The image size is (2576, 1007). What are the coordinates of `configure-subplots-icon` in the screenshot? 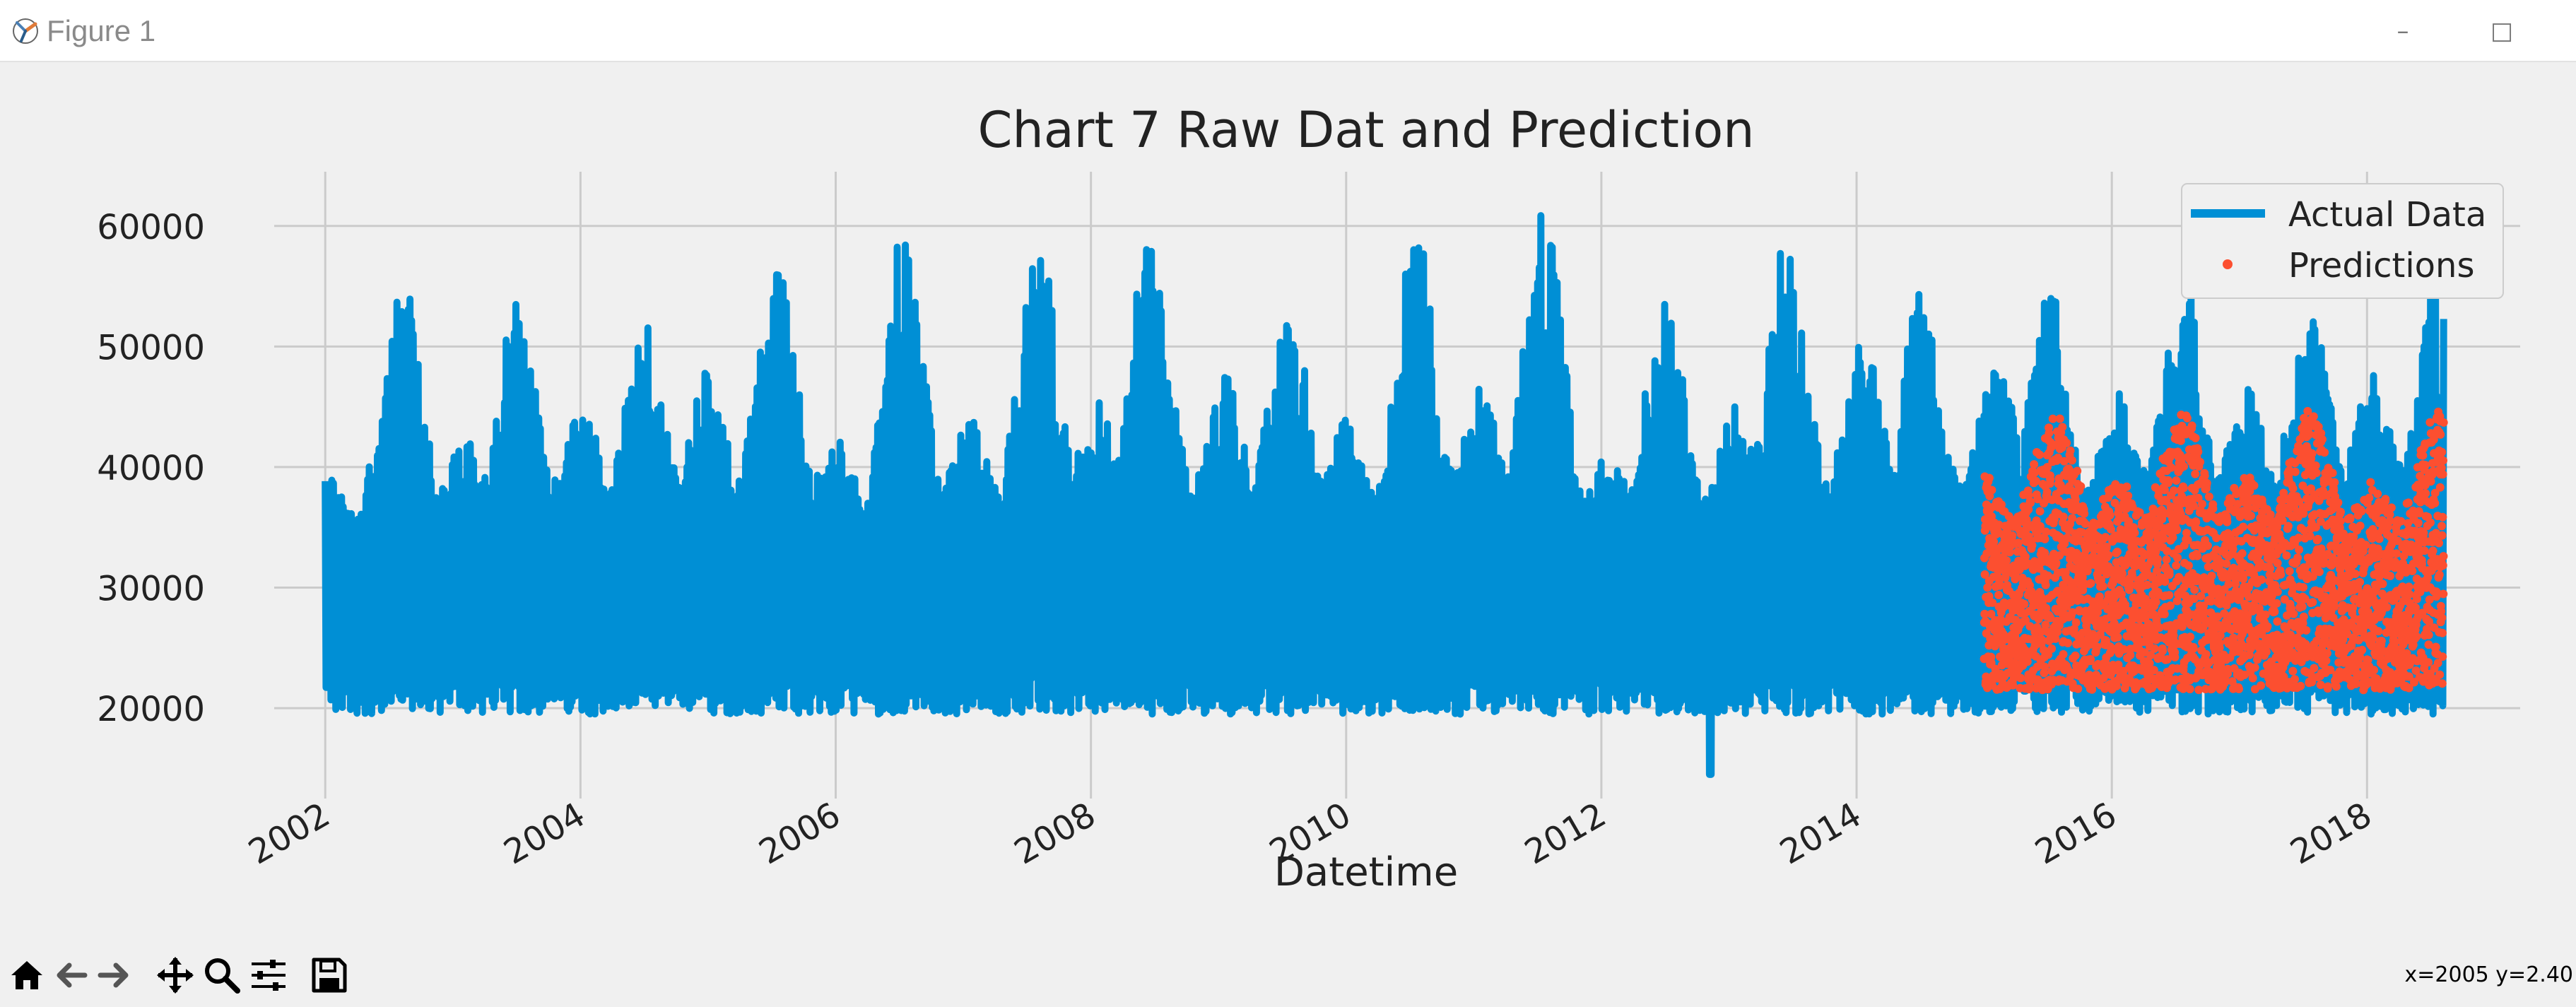 It's located at (269, 975).